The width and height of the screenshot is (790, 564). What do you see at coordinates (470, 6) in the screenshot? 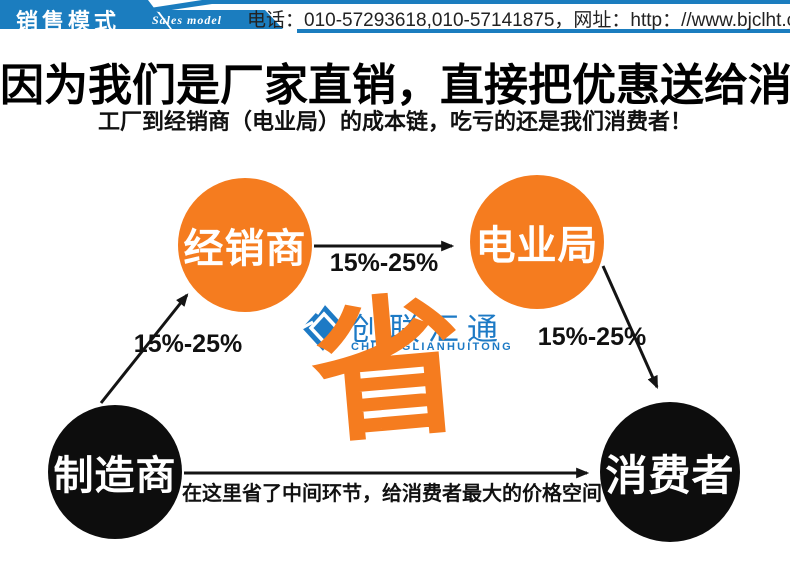
I see `ribbon-top-strip` at bounding box center [470, 6].